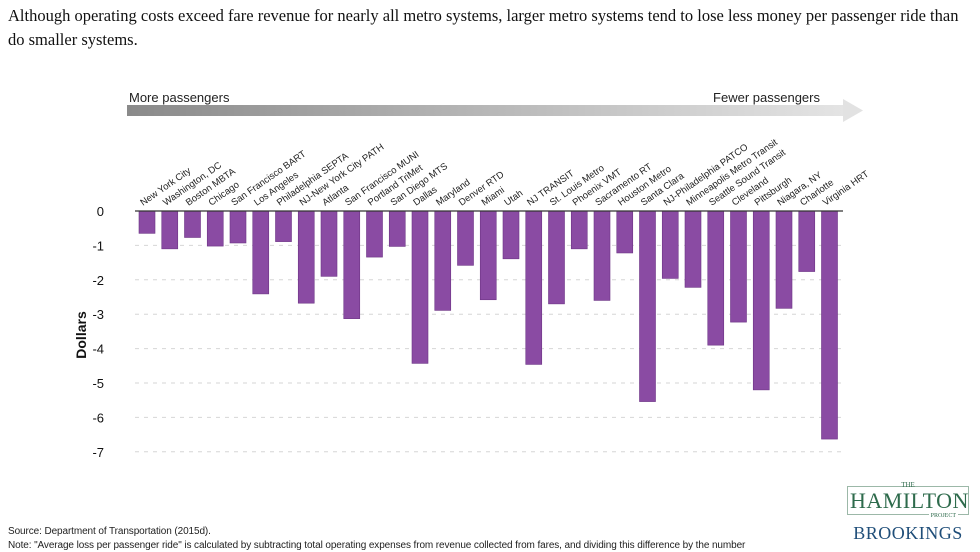  I want to click on y-tick-label: -3, so click(98, 314).